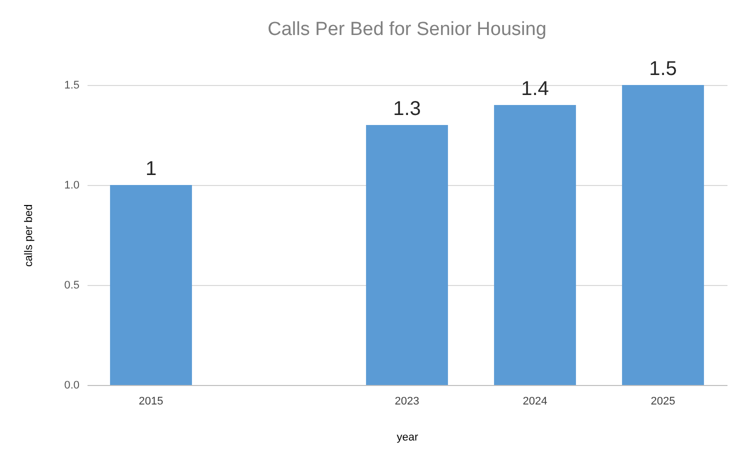  Describe the element at coordinates (151, 169) in the screenshot. I see `data-label: 1` at that location.